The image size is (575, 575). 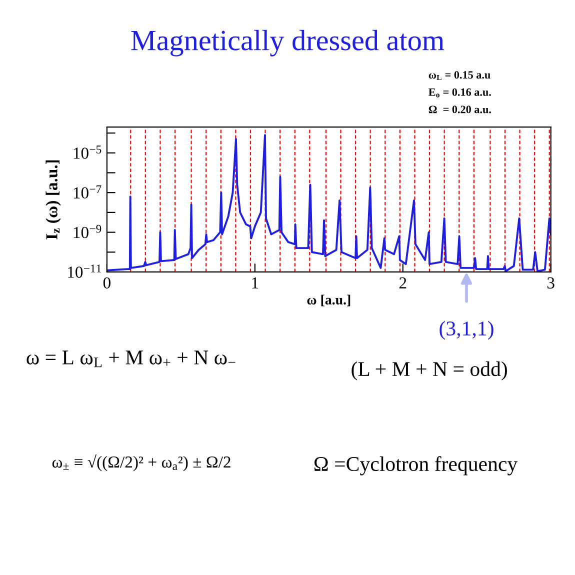 What do you see at coordinates (88, 152) in the screenshot?
I see `y-tick-label: 10$^{−5}$` at bounding box center [88, 152].